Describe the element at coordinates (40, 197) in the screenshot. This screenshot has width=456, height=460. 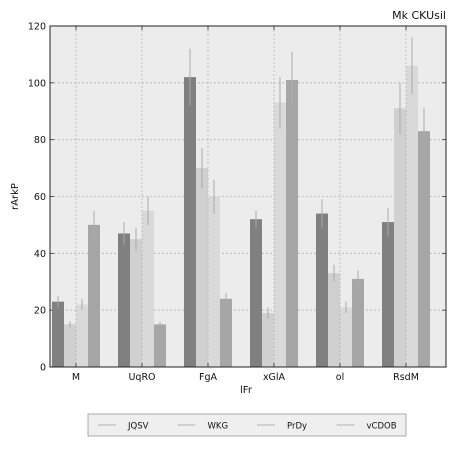
I see `y-tick-label: 60` at that location.